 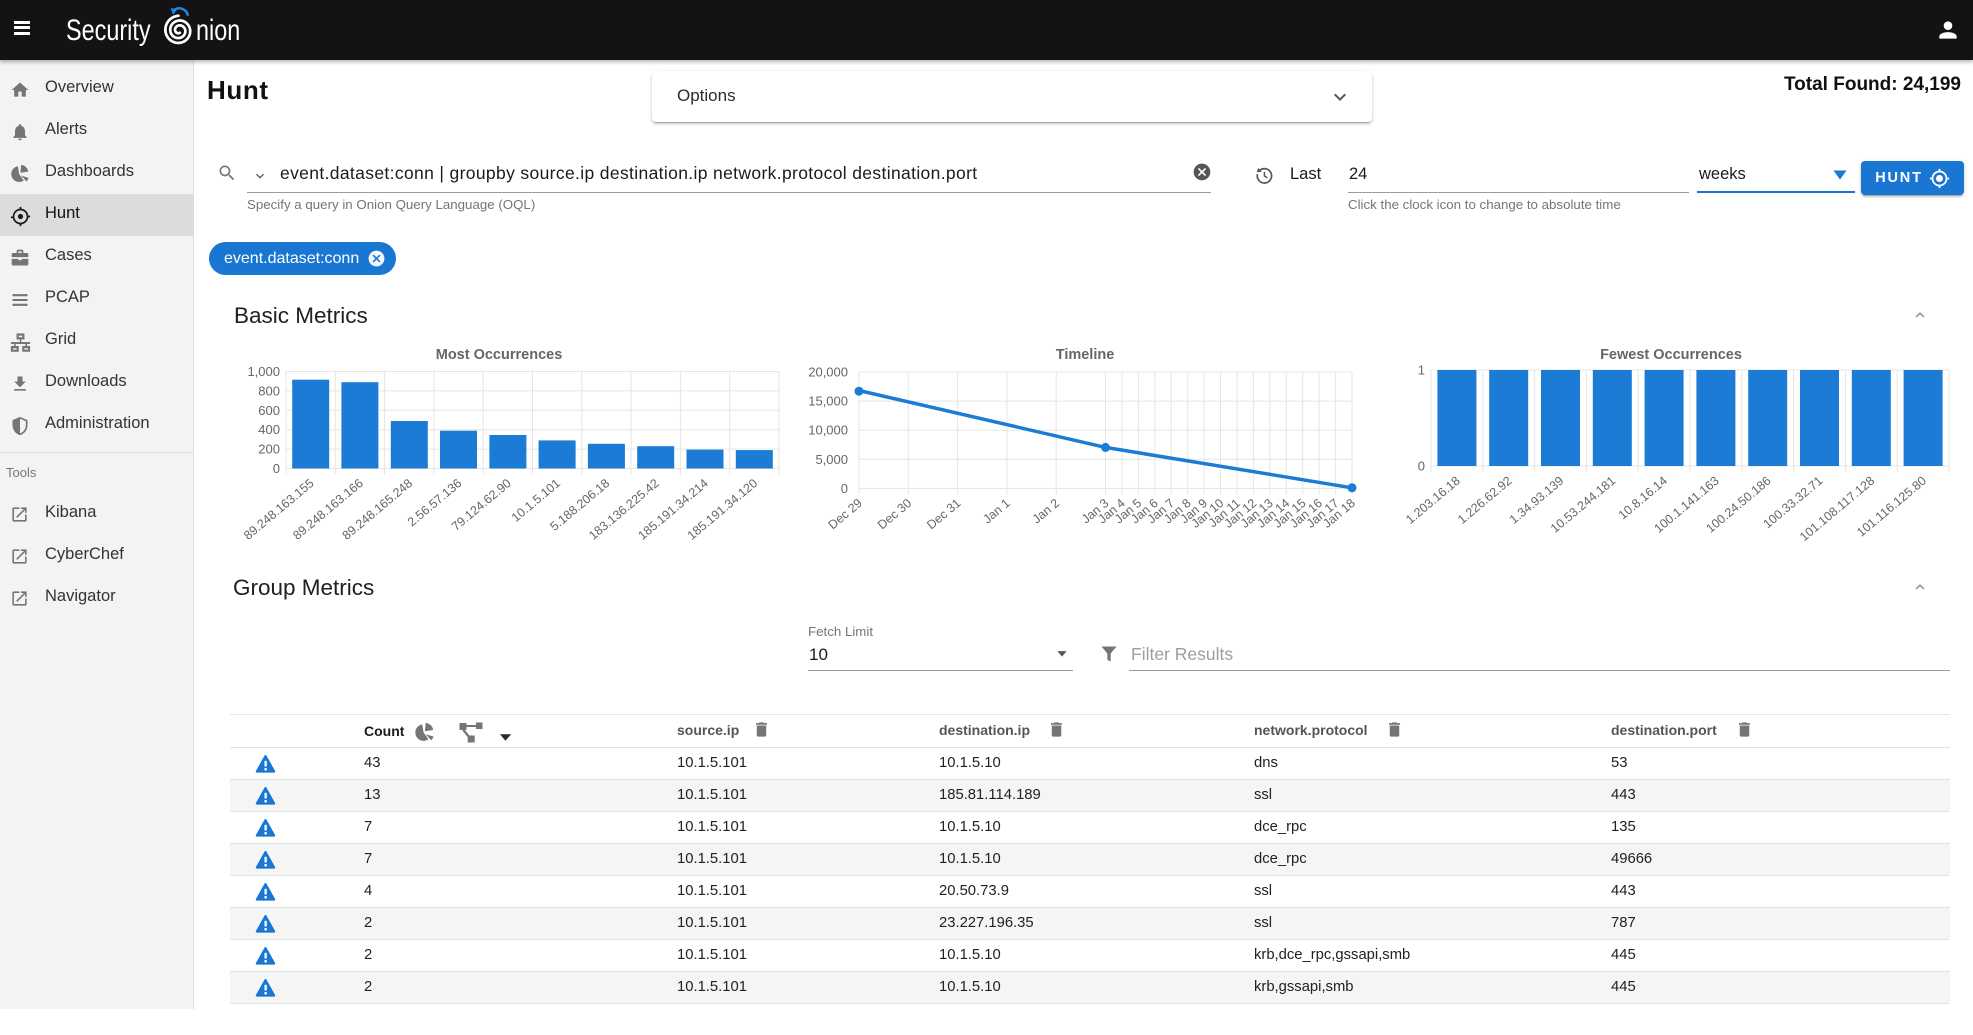 I want to click on svg-text: 400, so click(x=269, y=429).